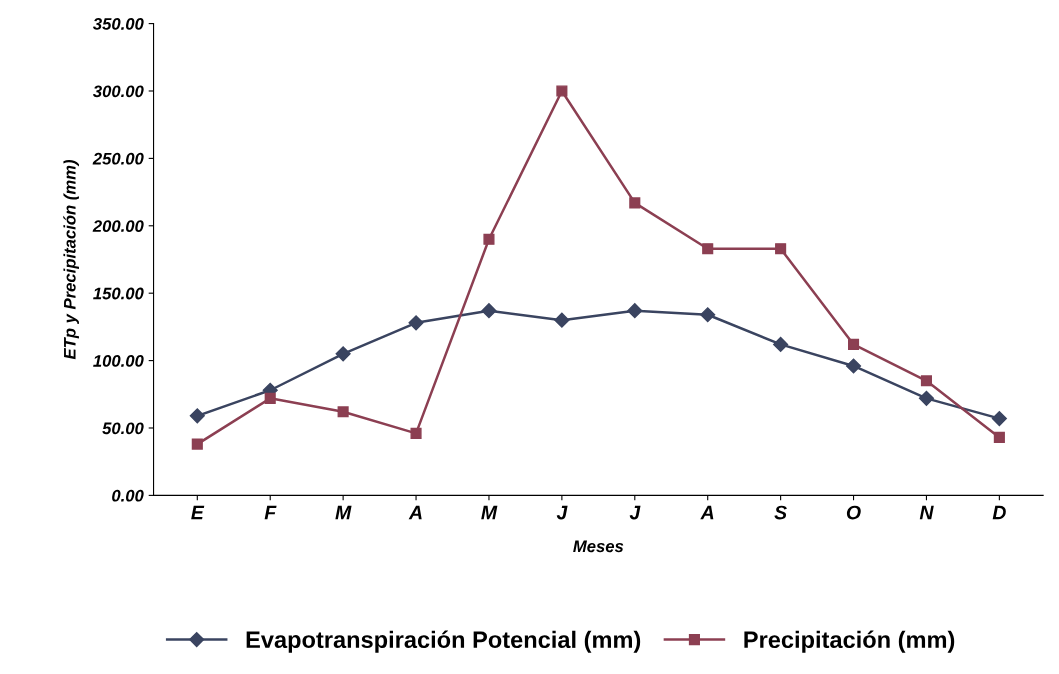 The width and height of the screenshot is (1059, 674). What do you see at coordinates (118, 293) in the screenshot?
I see `y-tick-label: 150.00` at bounding box center [118, 293].